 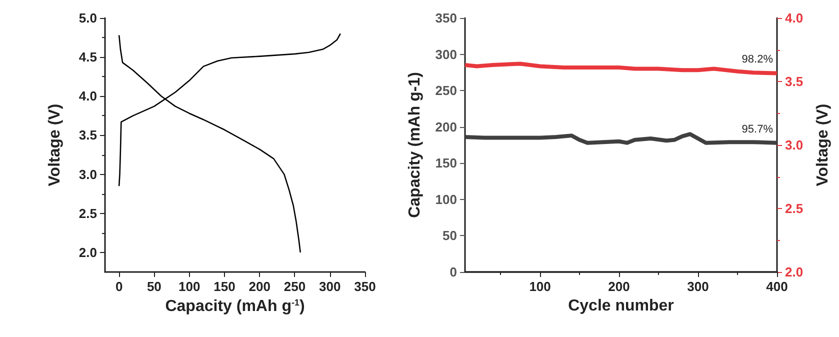 What do you see at coordinates (823, 145) in the screenshot?
I see `y2-axis-title: Voltage (V)` at bounding box center [823, 145].